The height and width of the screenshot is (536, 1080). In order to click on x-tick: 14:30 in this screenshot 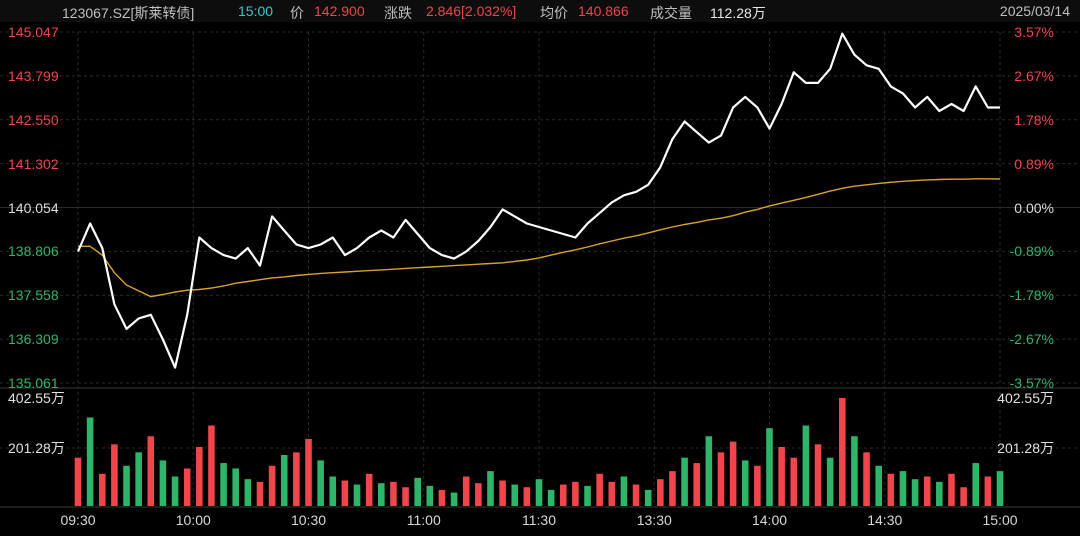, I will do `click(885, 520)`.